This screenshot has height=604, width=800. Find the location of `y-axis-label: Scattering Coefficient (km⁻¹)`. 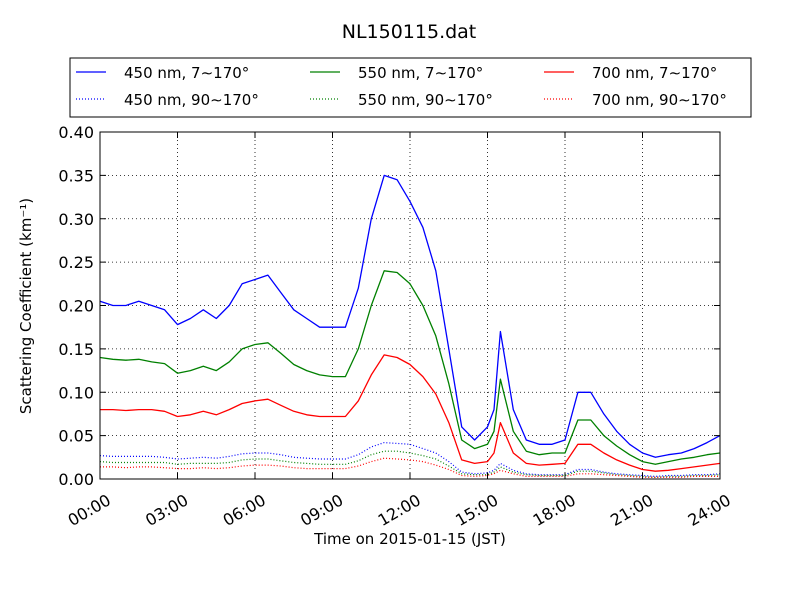

y-axis-label: Scattering Coefficient (km⁻¹) is located at coordinates (26, 306).